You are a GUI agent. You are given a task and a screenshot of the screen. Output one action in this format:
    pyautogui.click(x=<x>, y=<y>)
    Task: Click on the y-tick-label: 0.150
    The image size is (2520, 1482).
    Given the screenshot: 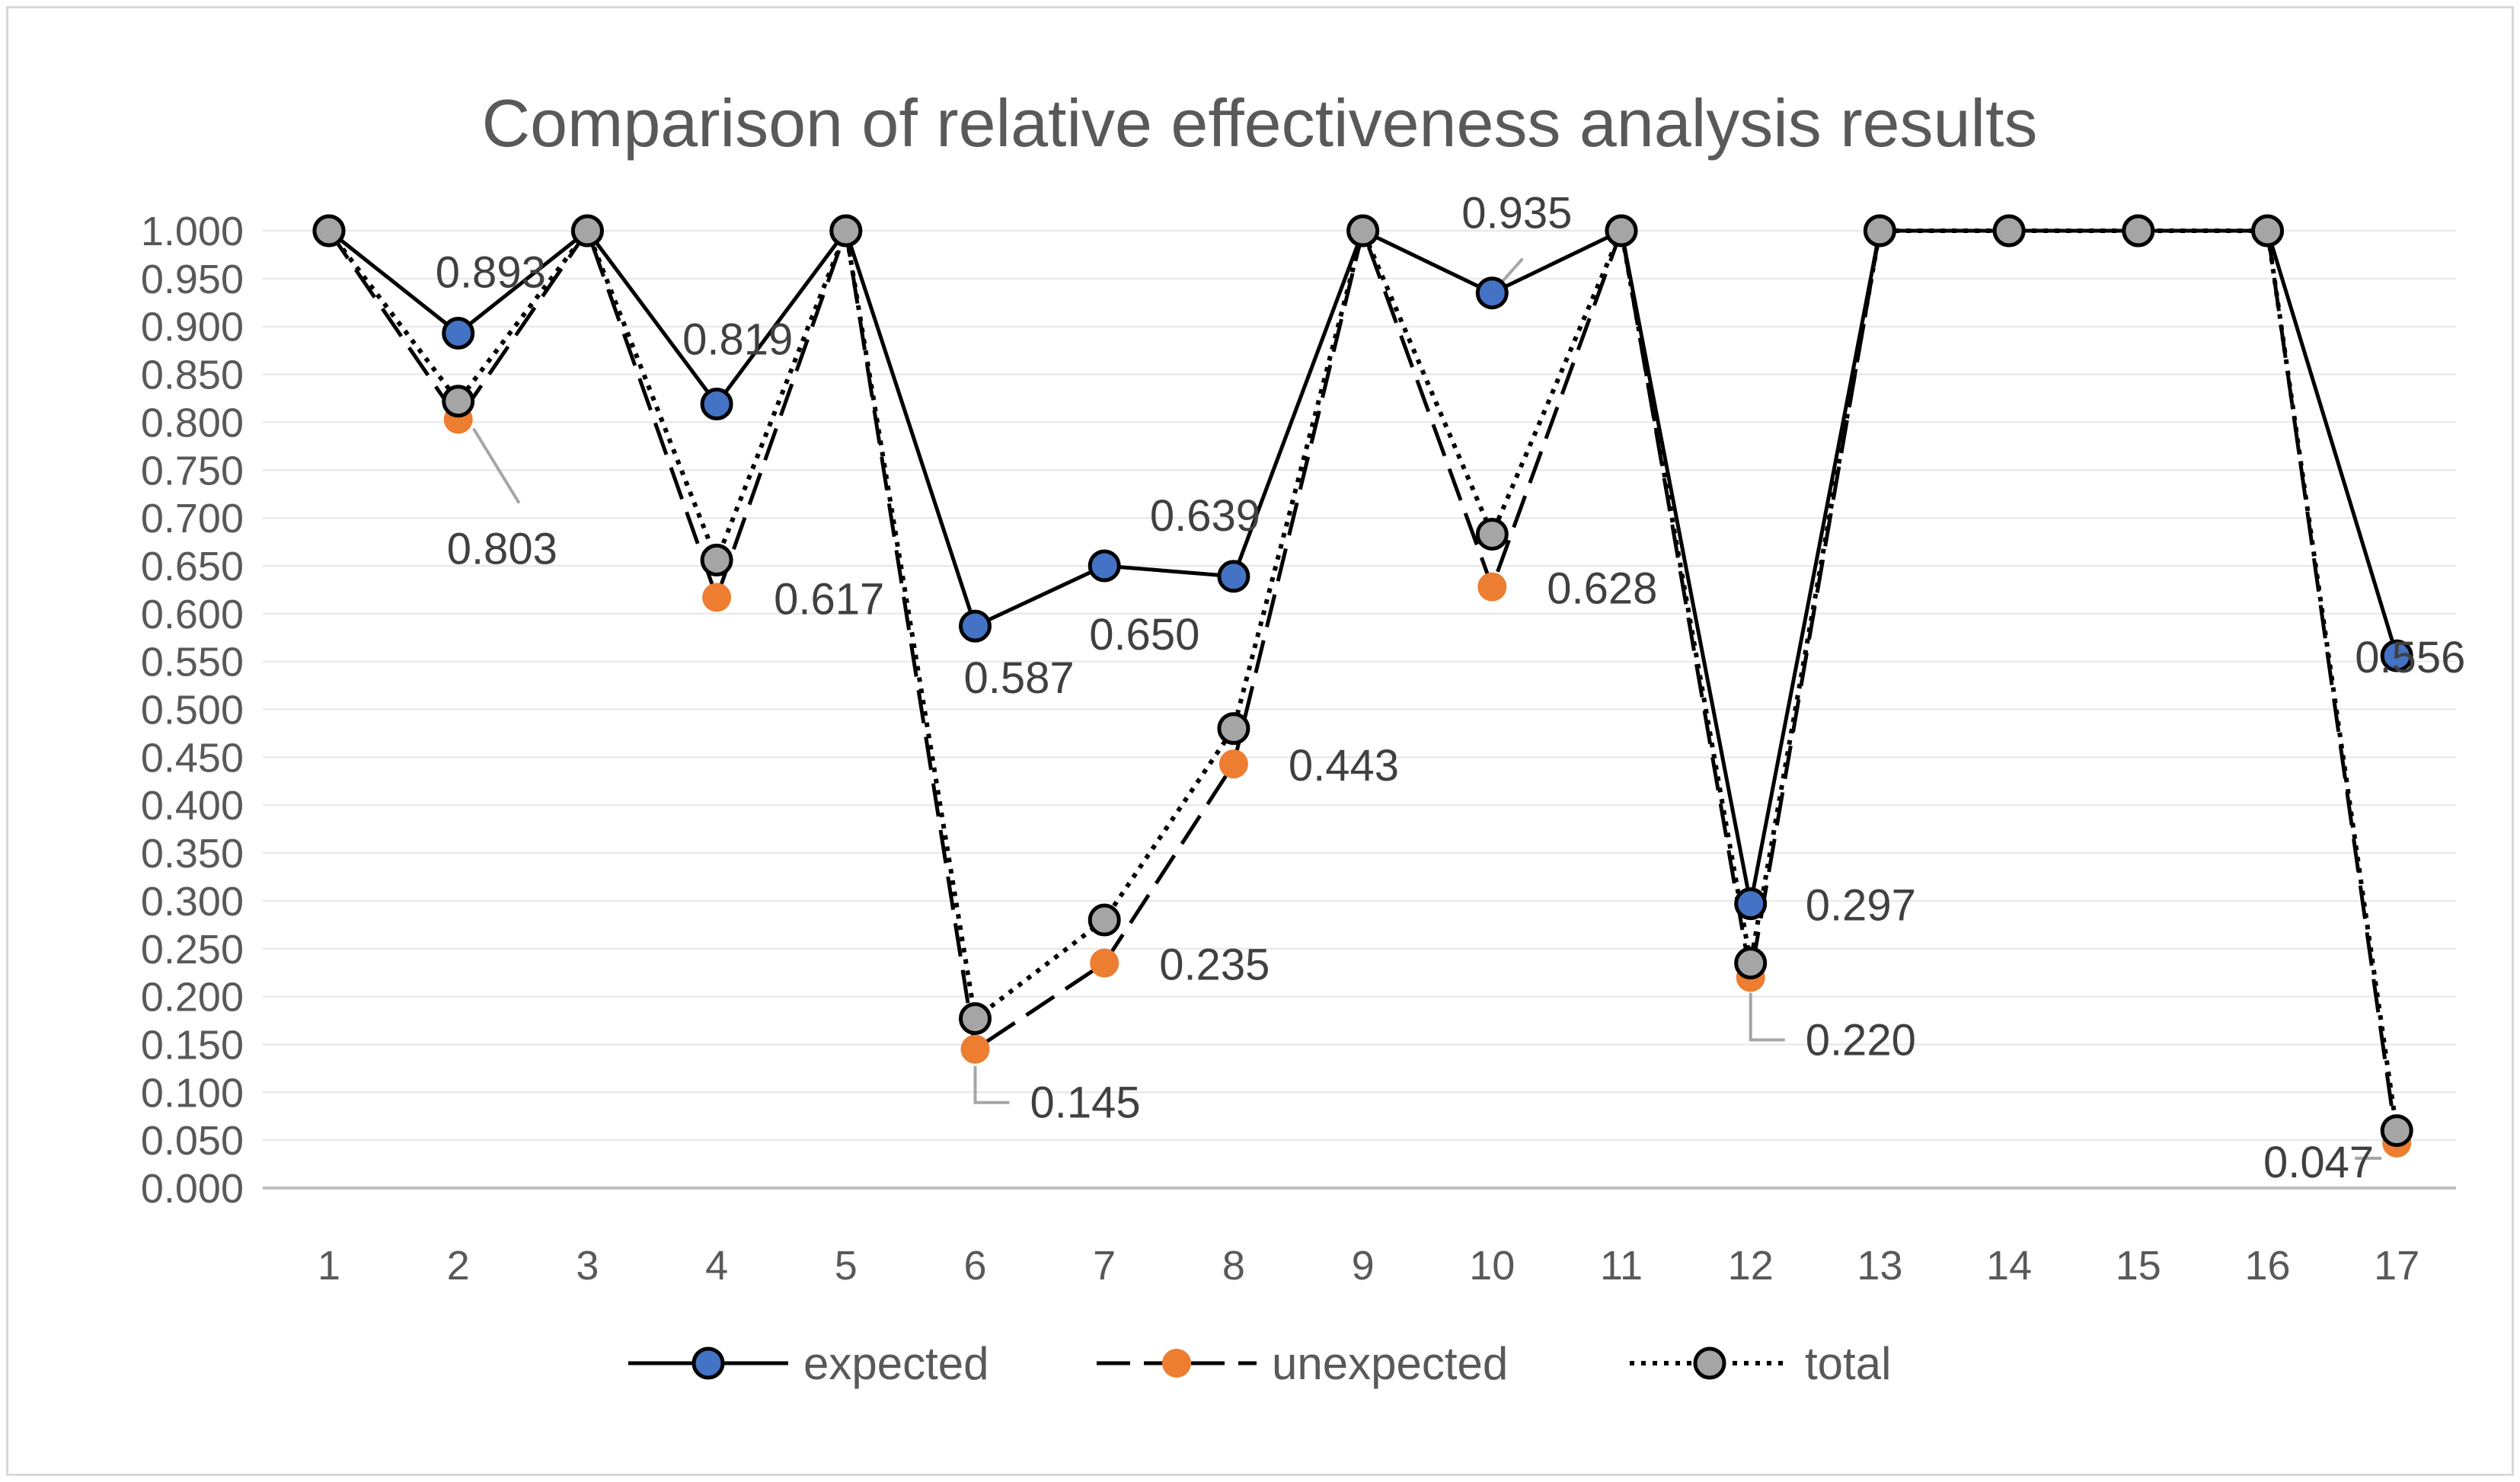 What is the action you would take?
    pyautogui.click(x=192, y=1045)
    